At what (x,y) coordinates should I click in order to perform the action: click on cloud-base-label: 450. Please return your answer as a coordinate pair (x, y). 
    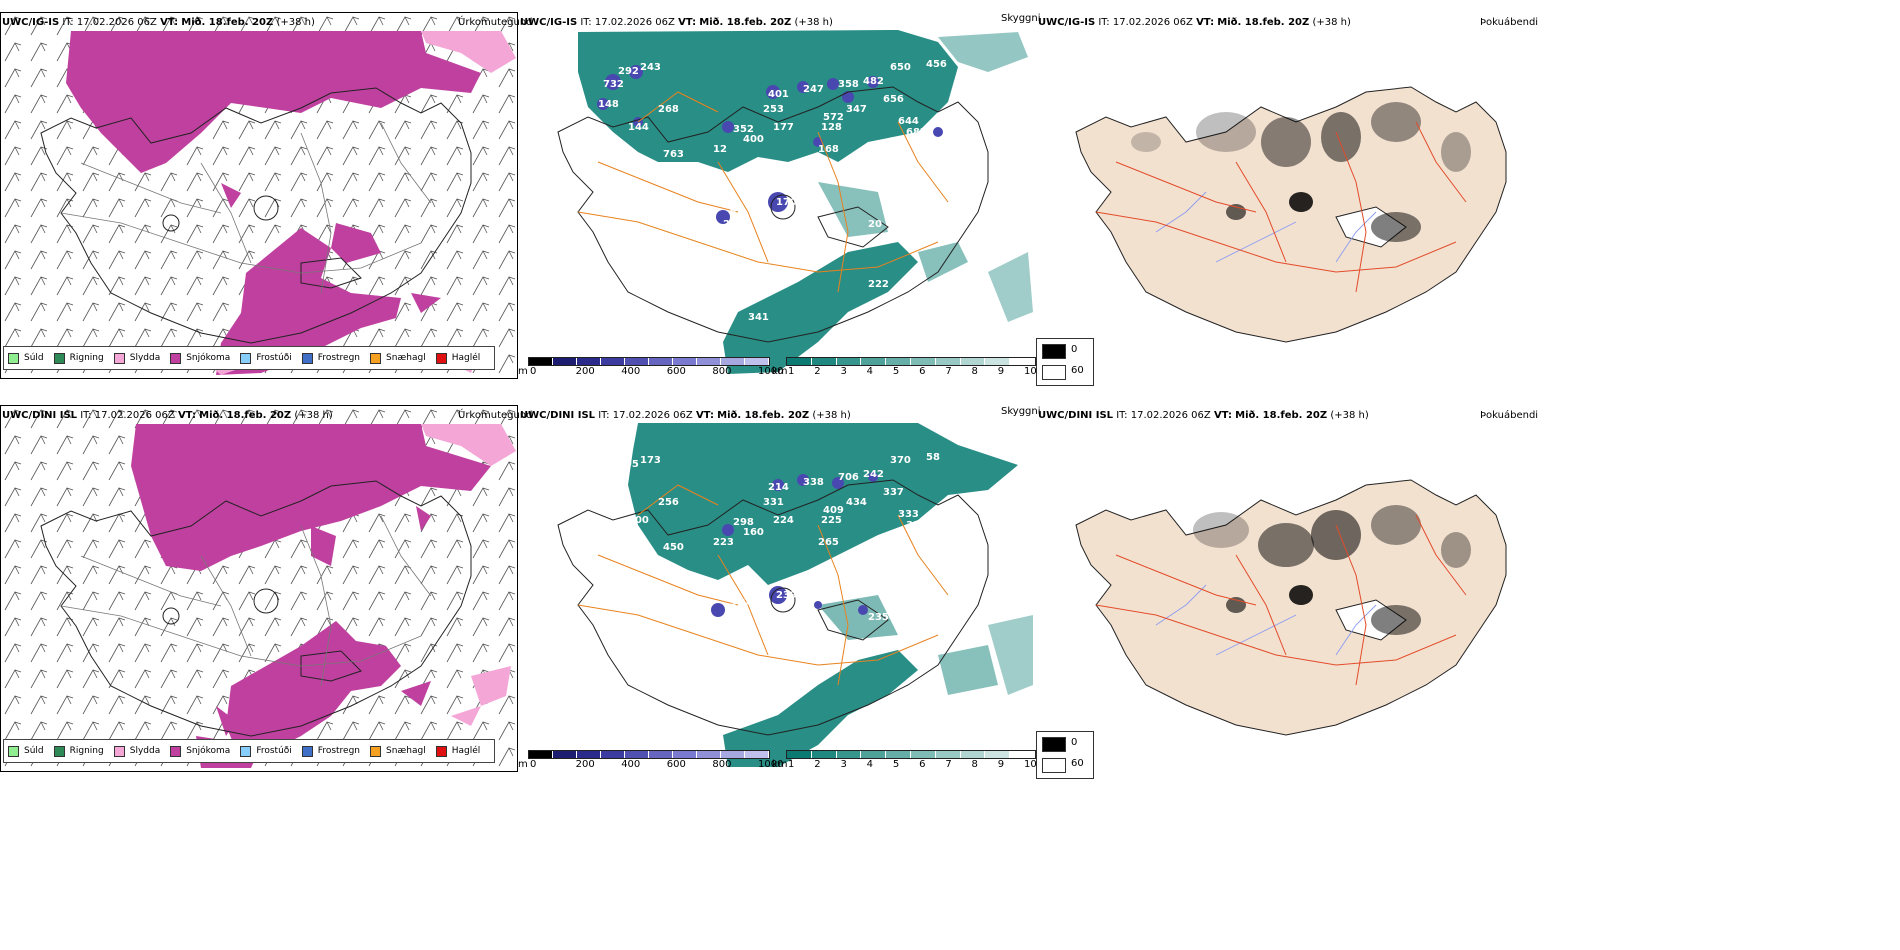
    Looking at the image, I should click on (673, 547).